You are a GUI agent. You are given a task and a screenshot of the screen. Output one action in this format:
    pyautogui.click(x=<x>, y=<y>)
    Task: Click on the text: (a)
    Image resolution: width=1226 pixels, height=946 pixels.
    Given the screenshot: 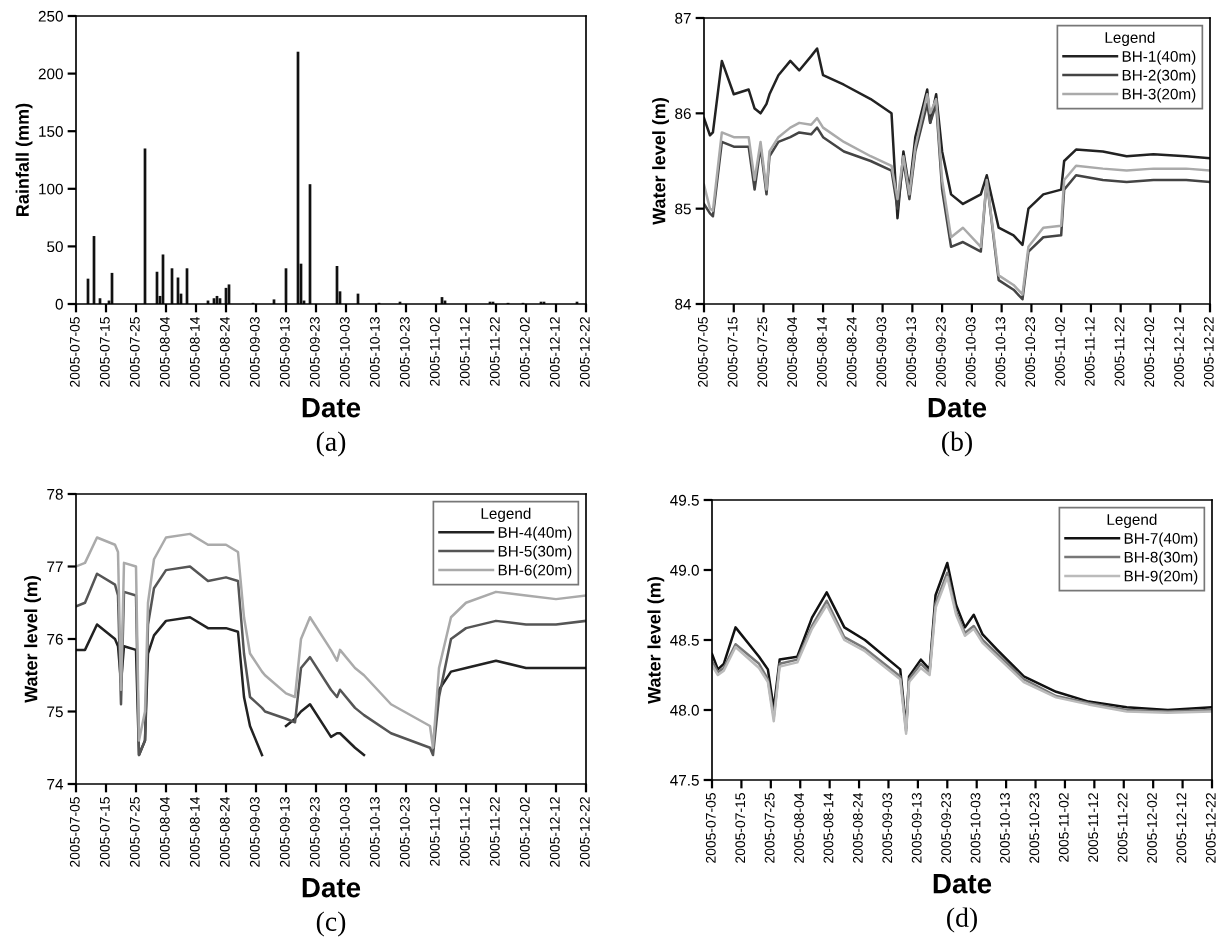 What is the action you would take?
    pyautogui.click(x=331, y=444)
    